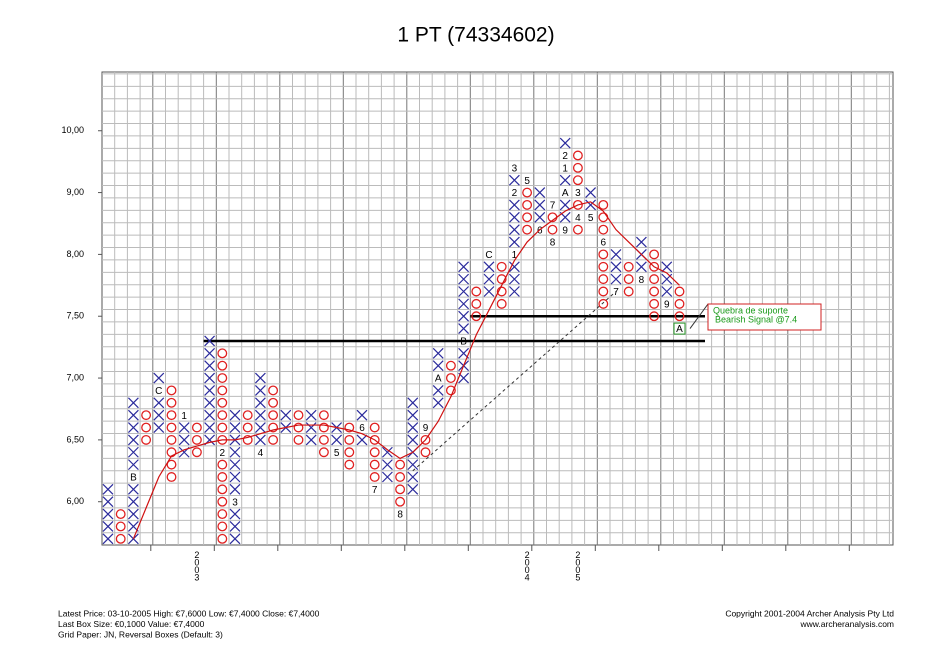 The height and width of the screenshot is (671, 950). What do you see at coordinates (553, 243) in the screenshot?
I see `box-label: 8` at bounding box center [553, 243].